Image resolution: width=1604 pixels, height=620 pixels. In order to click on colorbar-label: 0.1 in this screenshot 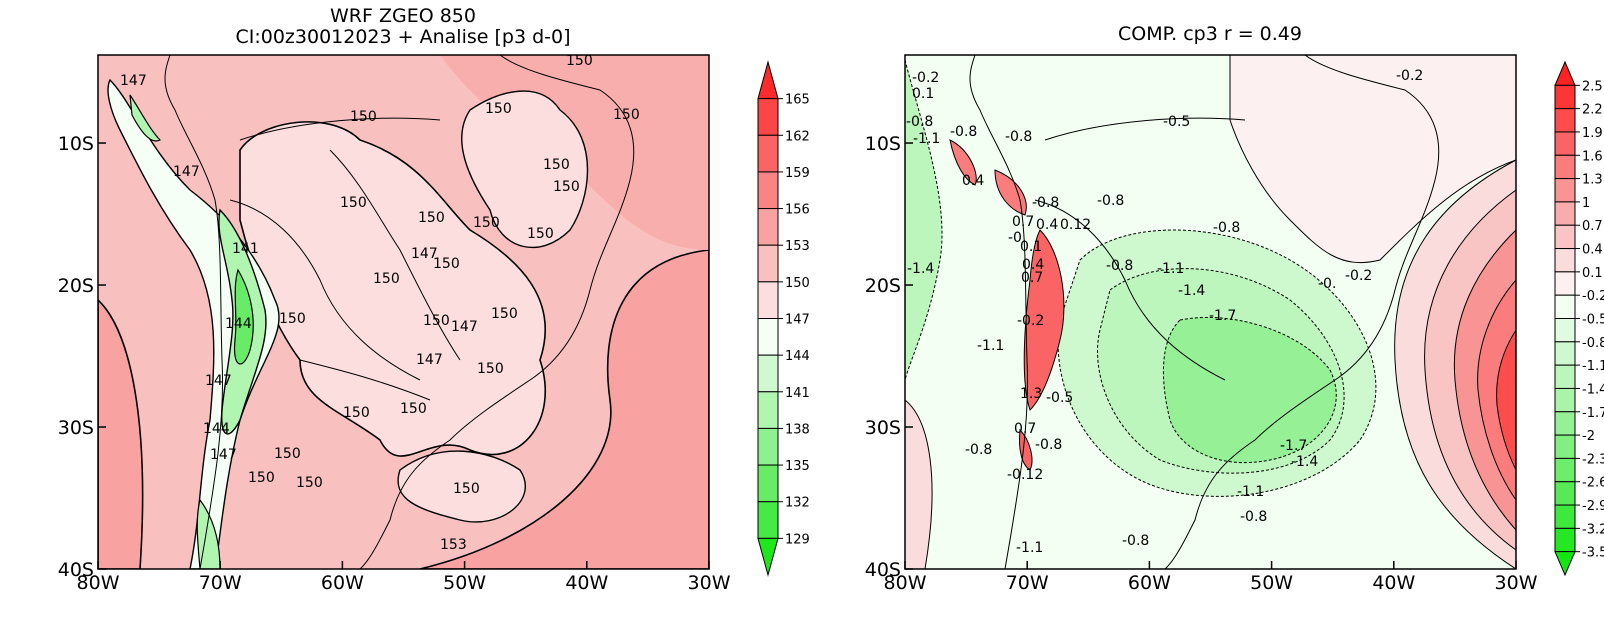, I will do `click(1592, 273)`.